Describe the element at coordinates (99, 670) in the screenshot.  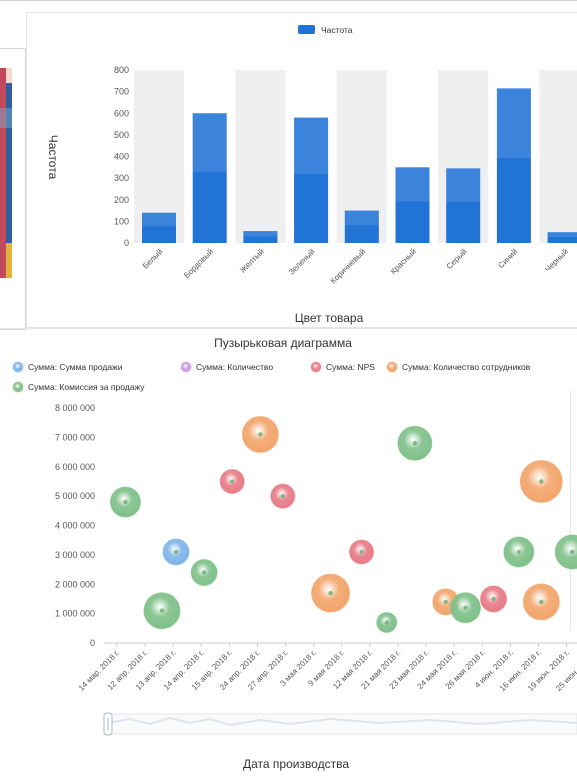
I see `bubble-x-tick-label: 14 мар. 2018 г.` at that location.